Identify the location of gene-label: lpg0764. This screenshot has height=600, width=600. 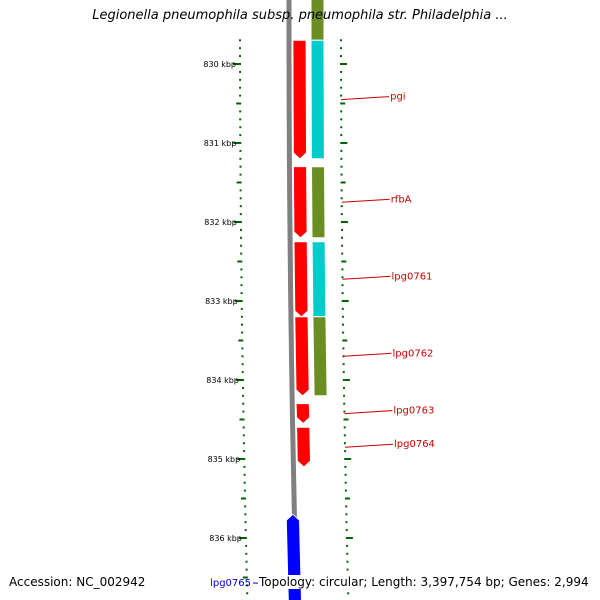
(414, 444).